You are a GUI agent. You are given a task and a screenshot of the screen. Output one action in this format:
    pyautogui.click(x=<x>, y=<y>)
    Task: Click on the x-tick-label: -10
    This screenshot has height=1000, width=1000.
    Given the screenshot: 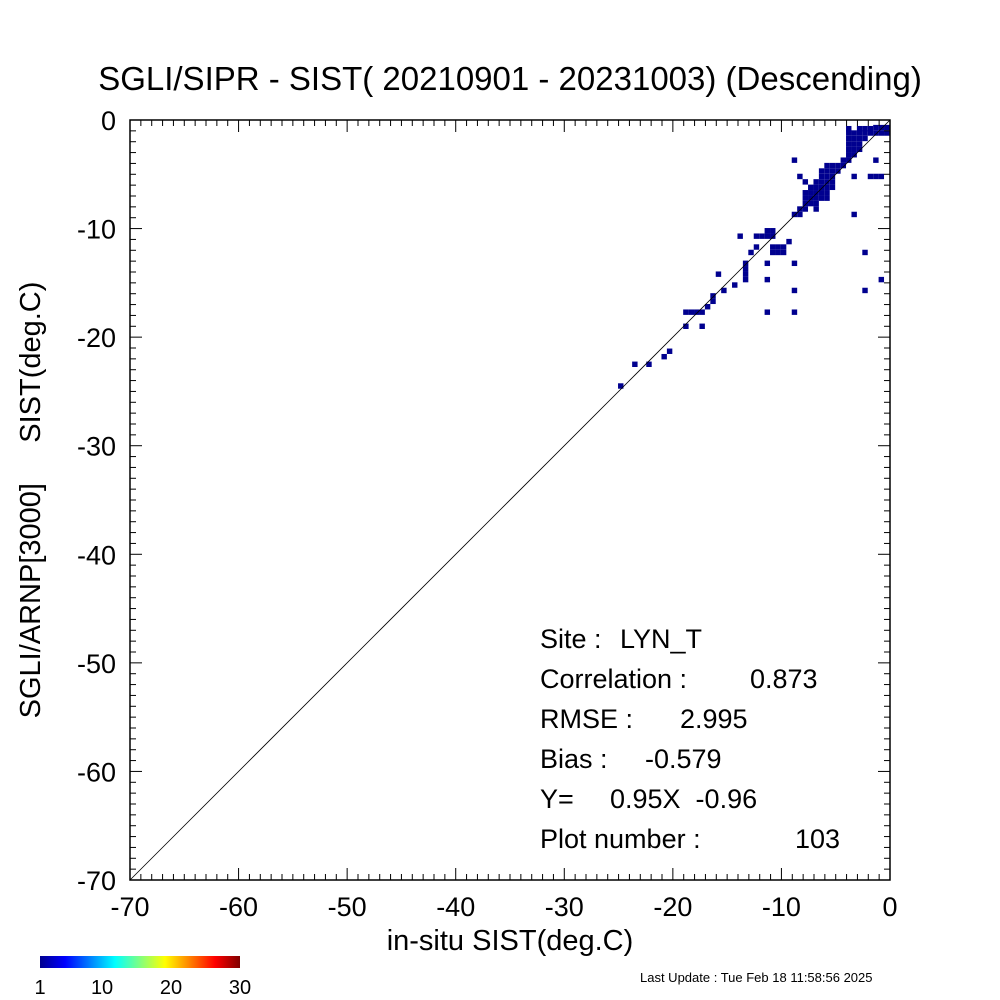 What is the action you would take?
    pyautogui.click(x=781, y=907)
    